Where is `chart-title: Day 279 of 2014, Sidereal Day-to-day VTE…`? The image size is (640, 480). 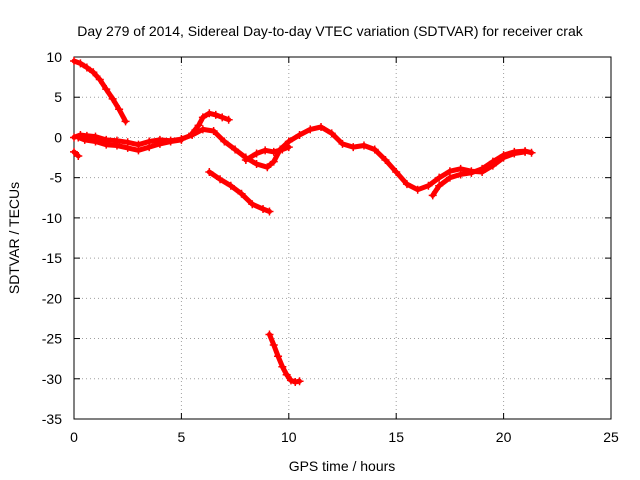
chart-title: Day 279 of 2014, Sidereal Day-to-day VTE… is located at coordinates (330, 31).